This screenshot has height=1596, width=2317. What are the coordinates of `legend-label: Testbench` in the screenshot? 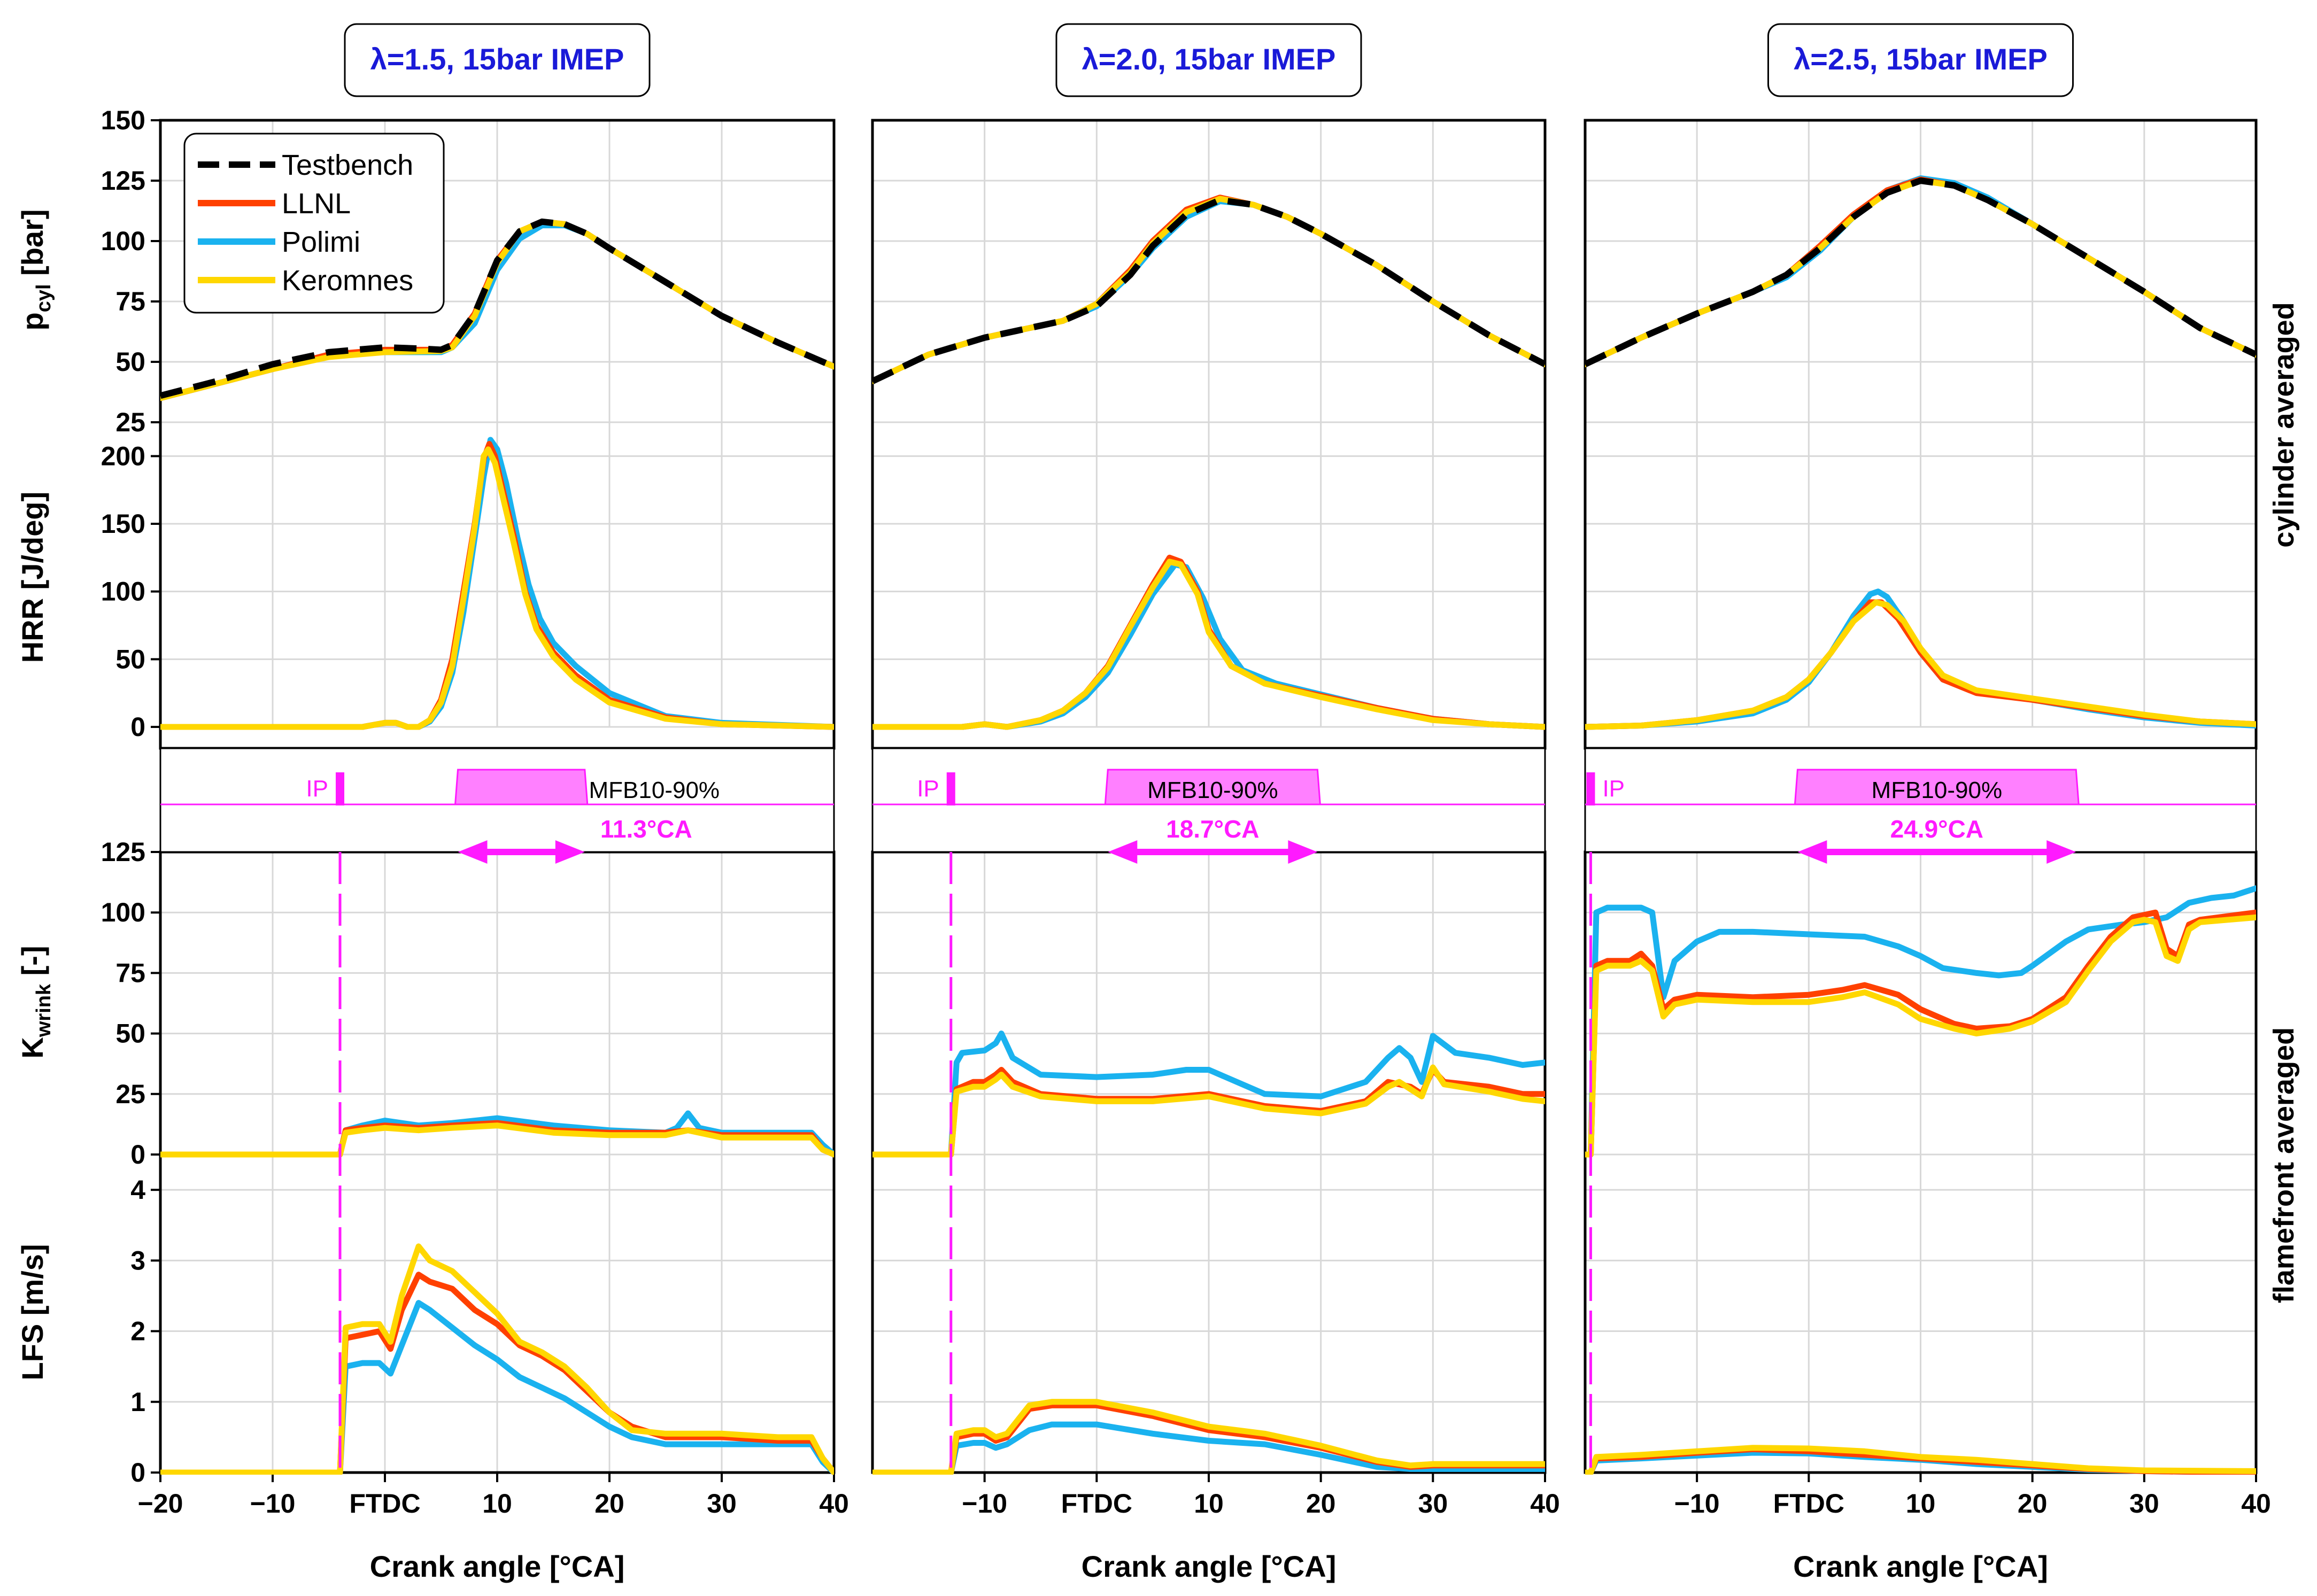 It's located at (347, 165).